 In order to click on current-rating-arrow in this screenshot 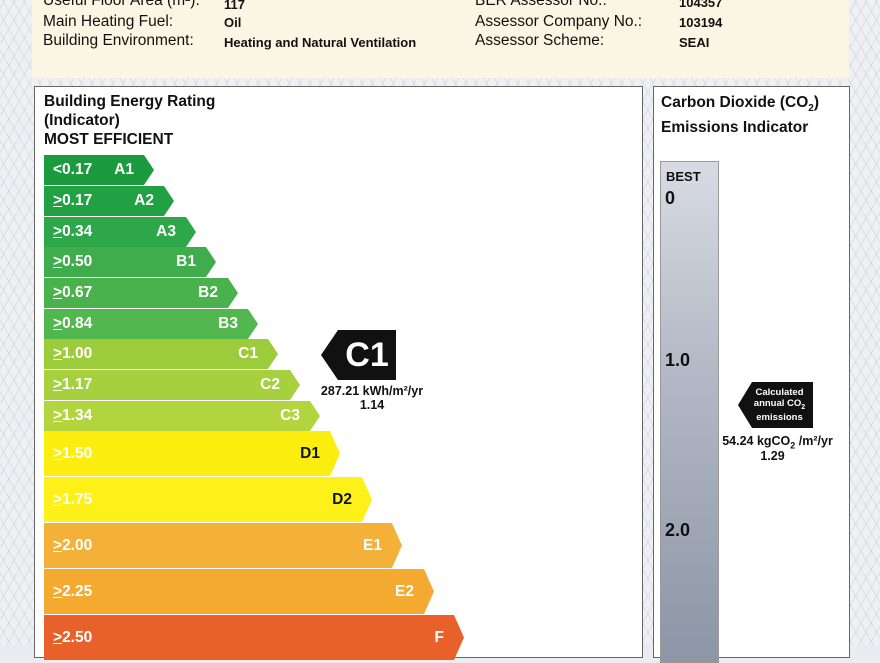, I will do `click(358, 355)`.